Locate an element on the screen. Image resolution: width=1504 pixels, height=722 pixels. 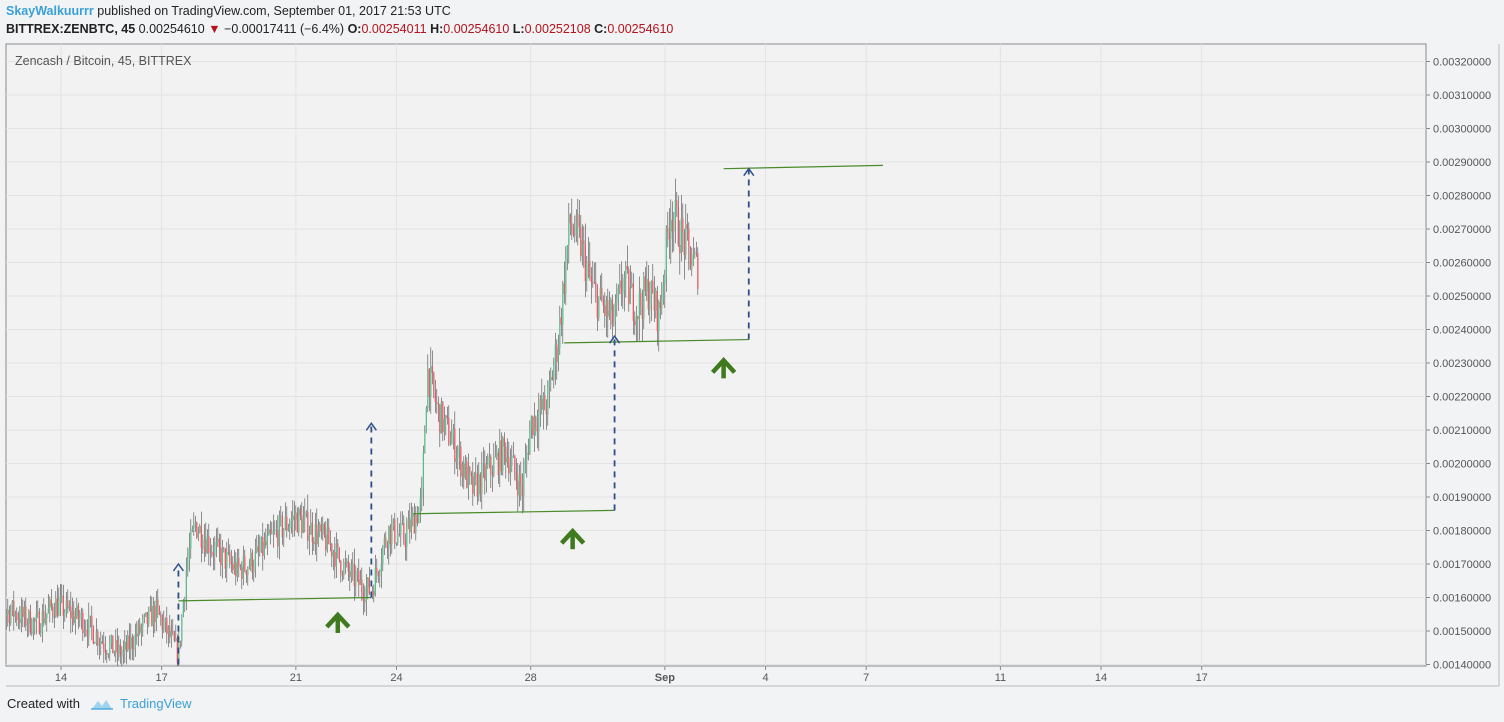
y-tick-label: 0.00170000 is located at coordinates (1462, 565).